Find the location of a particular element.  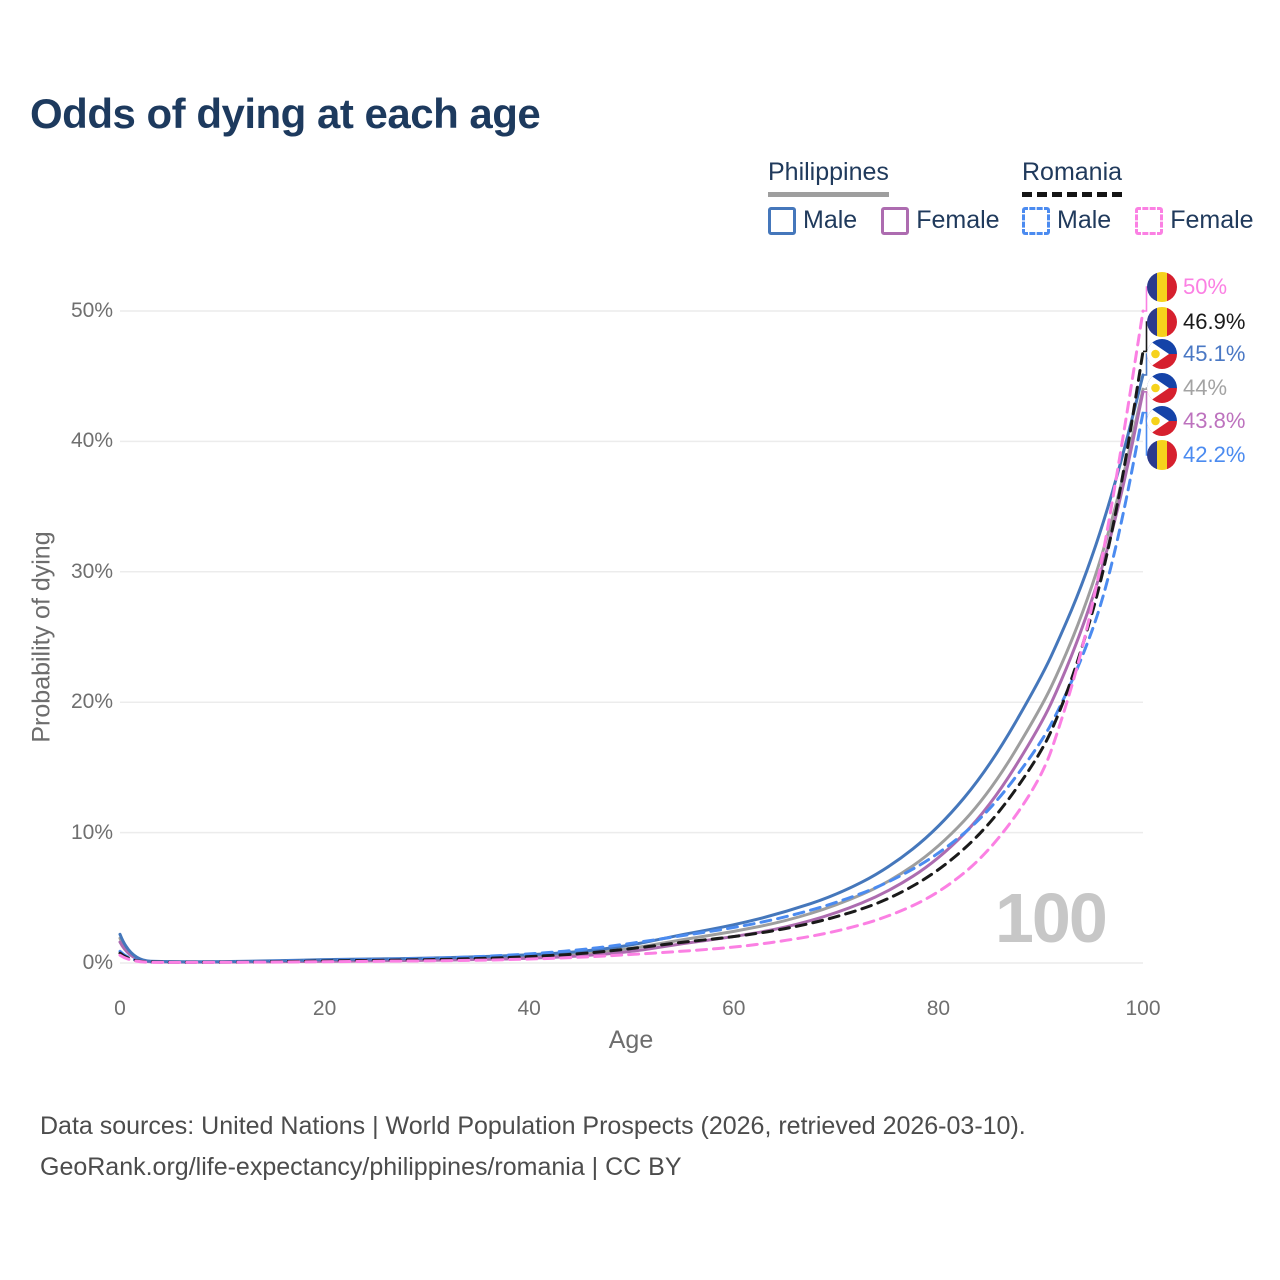

y-tick-label: 20% is located at coordinates (91, 702).